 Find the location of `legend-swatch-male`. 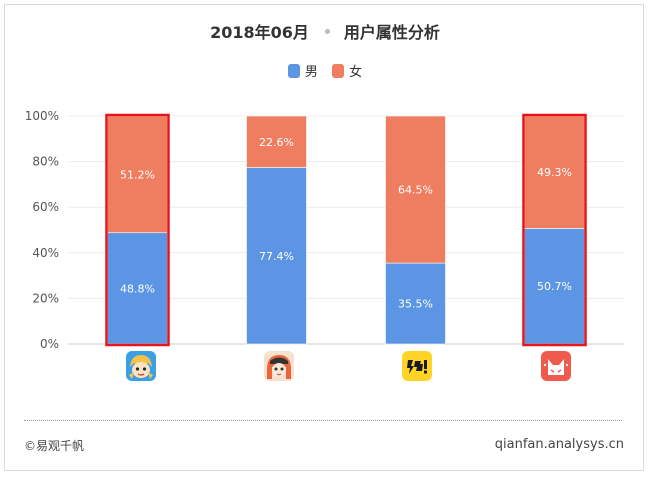

legend-swatch-male is located at coordinates (293, 71).